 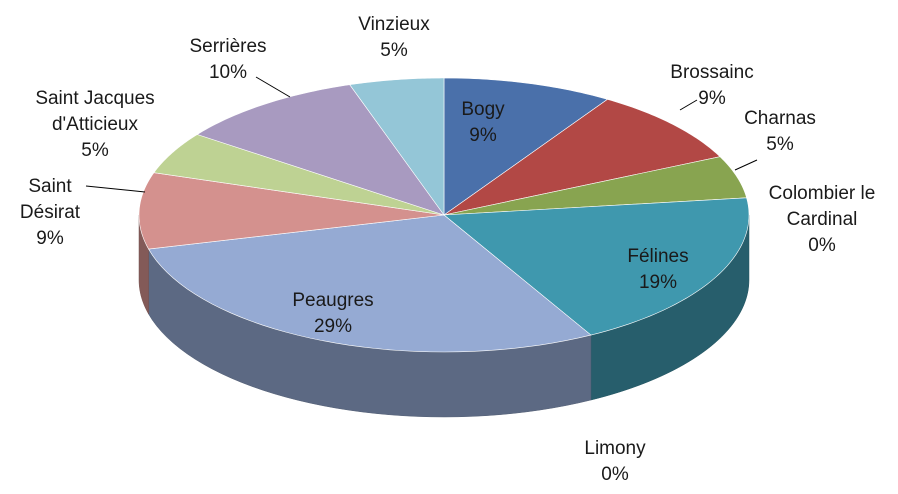 What do you see at coordinates (50, 199) in the screenshot?
I see `category-label: Saint Désirat` at bounding box center [50, 199].